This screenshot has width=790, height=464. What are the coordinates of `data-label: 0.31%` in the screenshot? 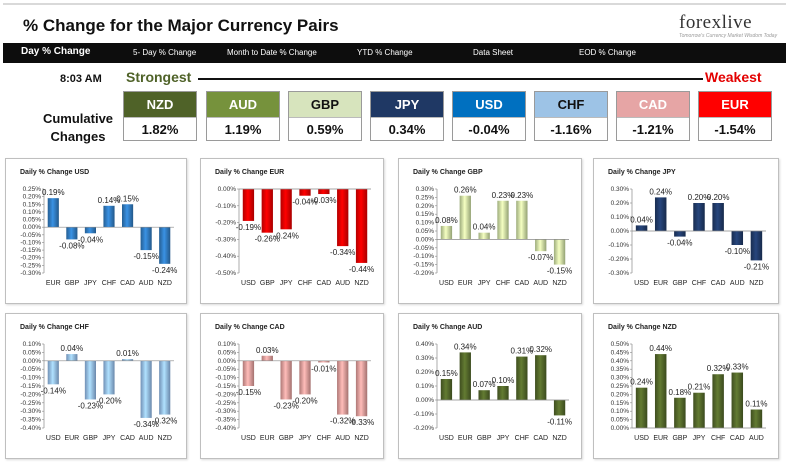 It's located at (522, 351).